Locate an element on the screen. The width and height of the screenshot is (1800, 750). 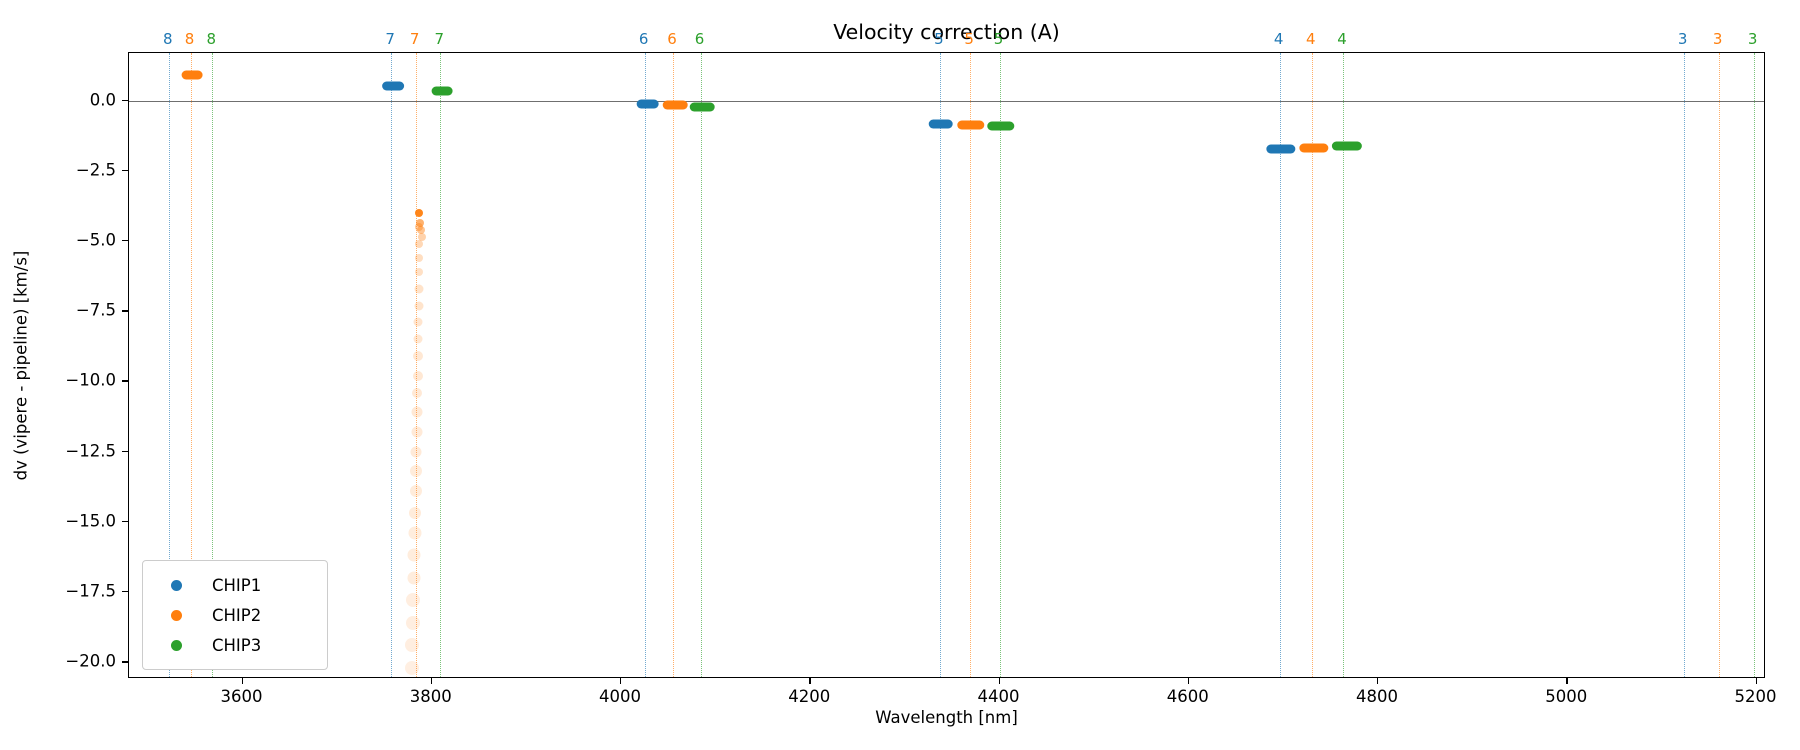
y-tick-label: 0.0 is located at coordinates (102, 100).